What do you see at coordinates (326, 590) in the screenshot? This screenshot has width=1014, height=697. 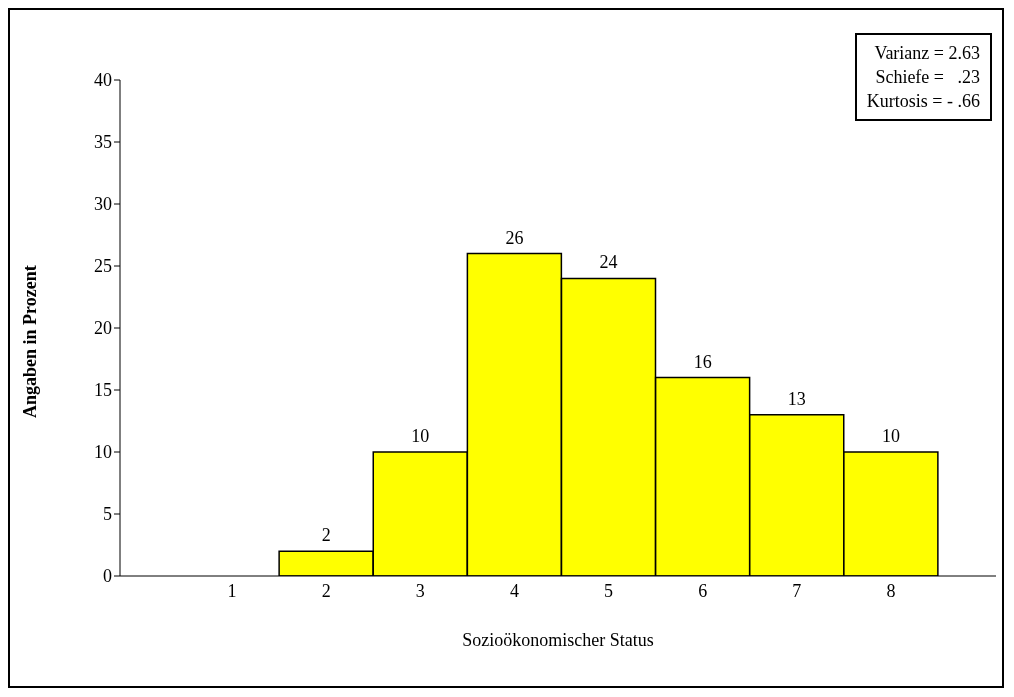 I see `x-tick-label: 2` at bounding box center [326, 590].